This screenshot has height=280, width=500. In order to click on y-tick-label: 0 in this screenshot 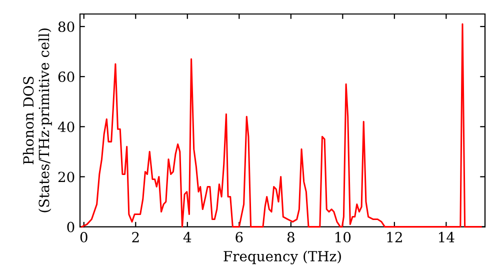, I will do `click(70, 227)`.